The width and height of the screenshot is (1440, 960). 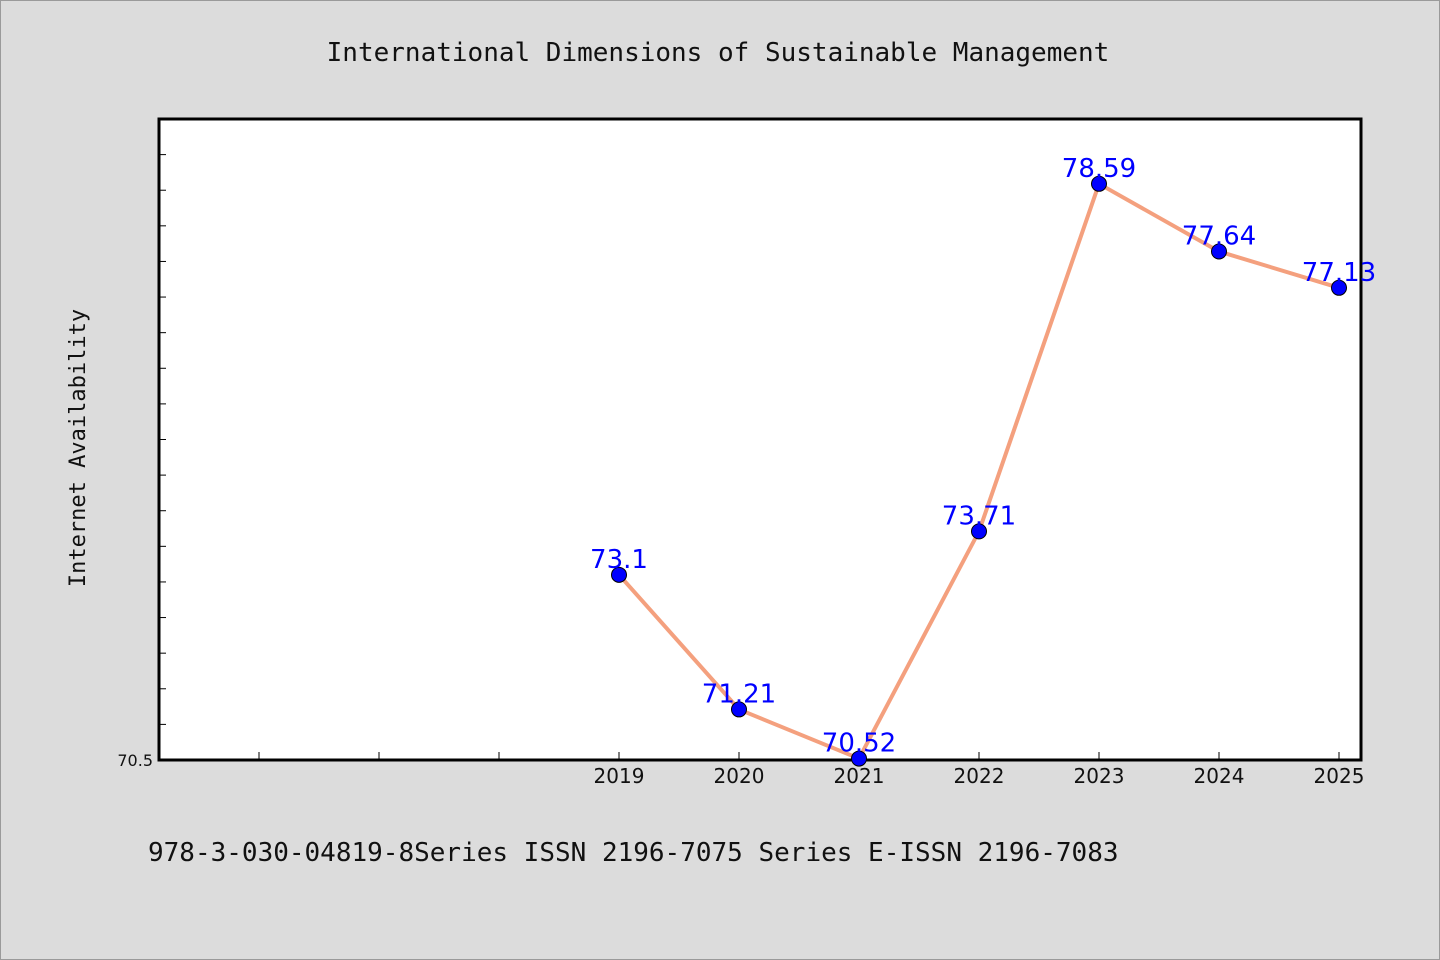 I want to click on data-label: 77.64, so click(x=1219, y=236).